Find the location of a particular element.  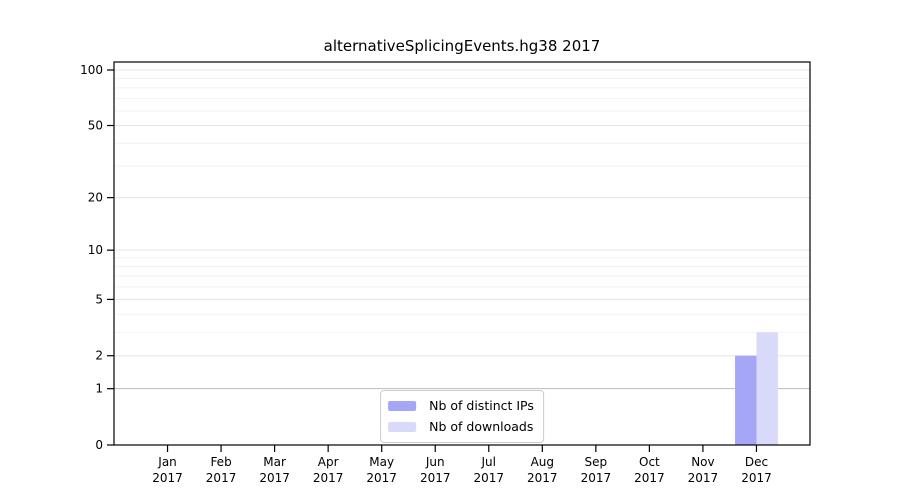

y-tick-label: 20 is located at coordinates (95, 198).